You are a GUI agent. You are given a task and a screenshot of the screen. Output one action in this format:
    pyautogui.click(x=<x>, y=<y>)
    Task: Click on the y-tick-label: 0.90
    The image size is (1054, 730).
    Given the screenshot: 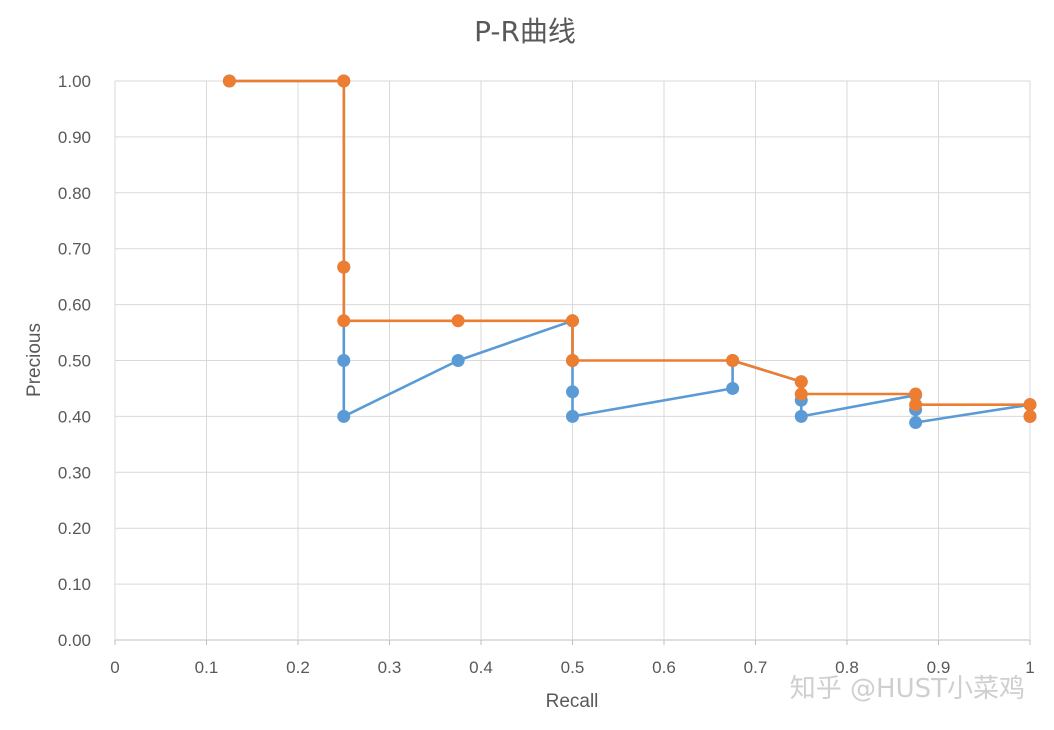 What is the action you would take?
    pyautogui.click(x=74, y=137)
    